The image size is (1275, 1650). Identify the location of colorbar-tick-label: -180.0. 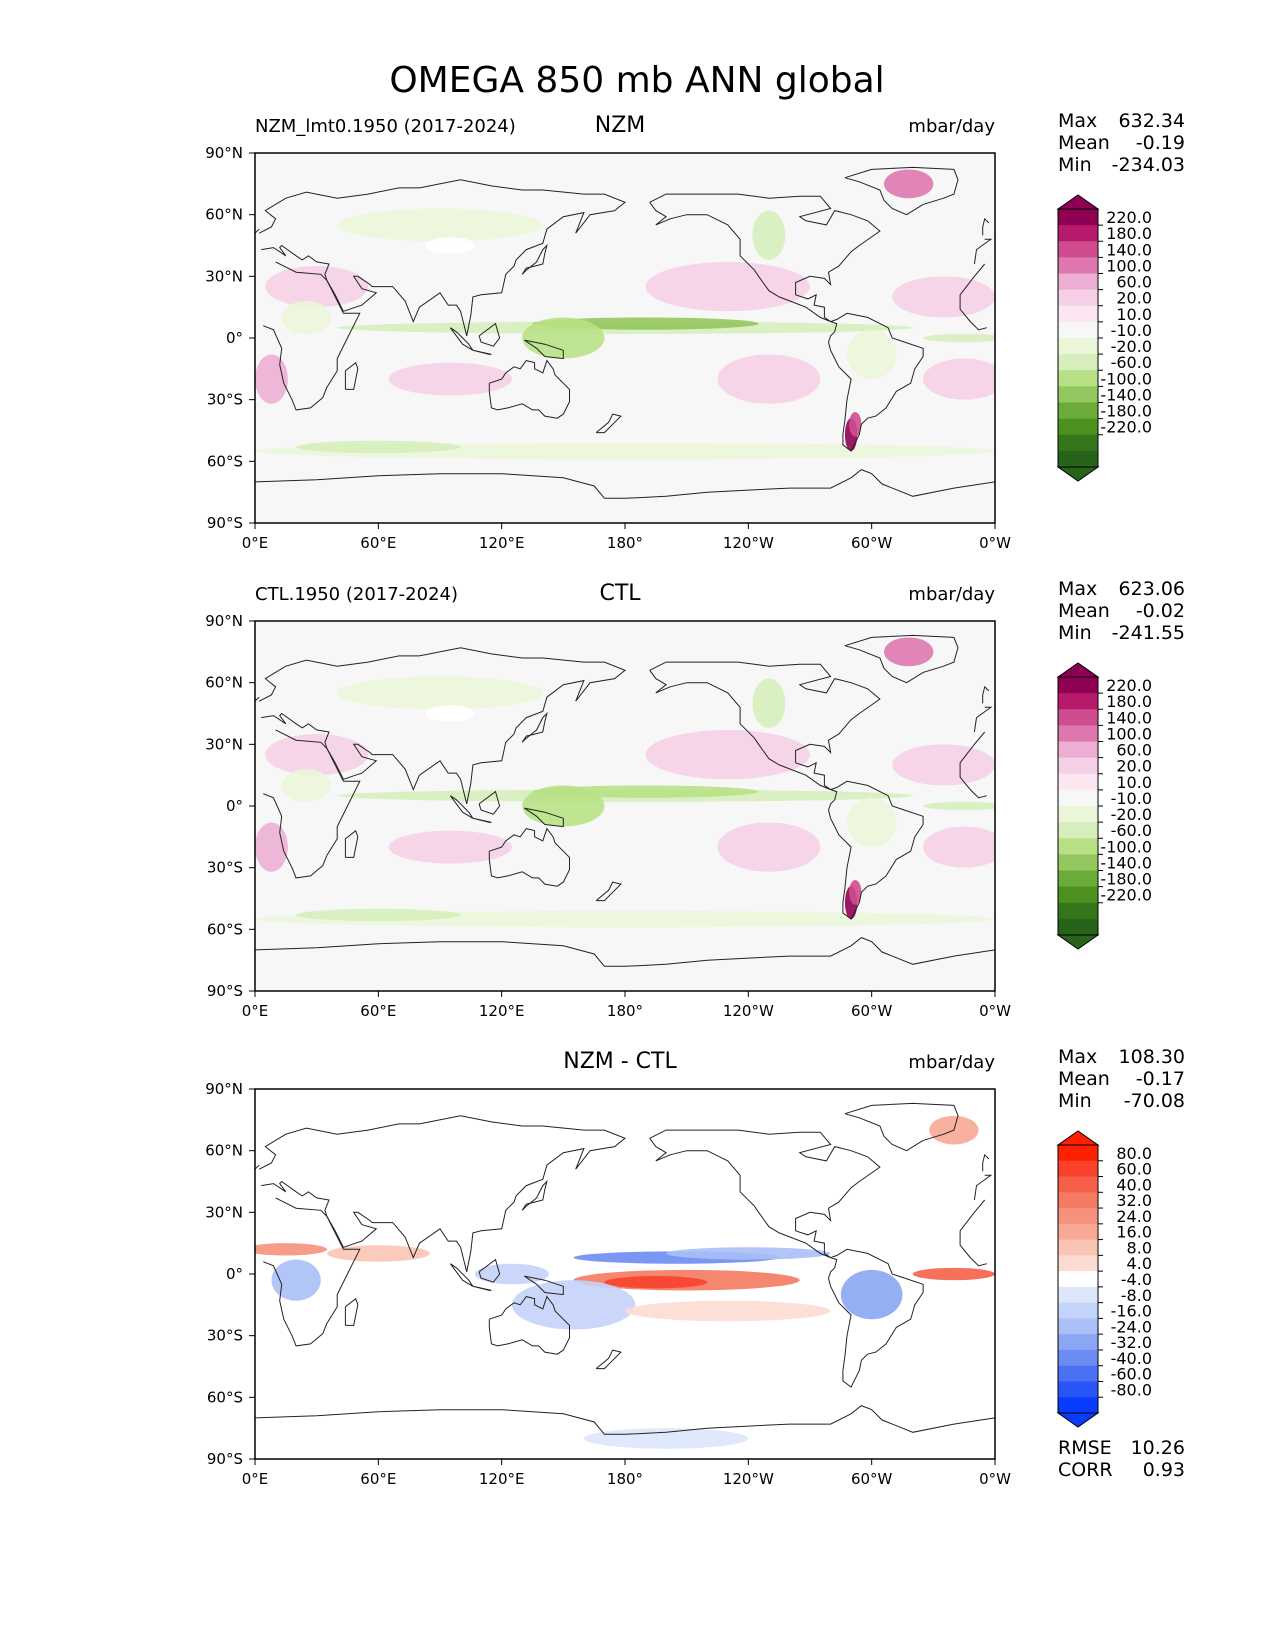
(1126, 411).